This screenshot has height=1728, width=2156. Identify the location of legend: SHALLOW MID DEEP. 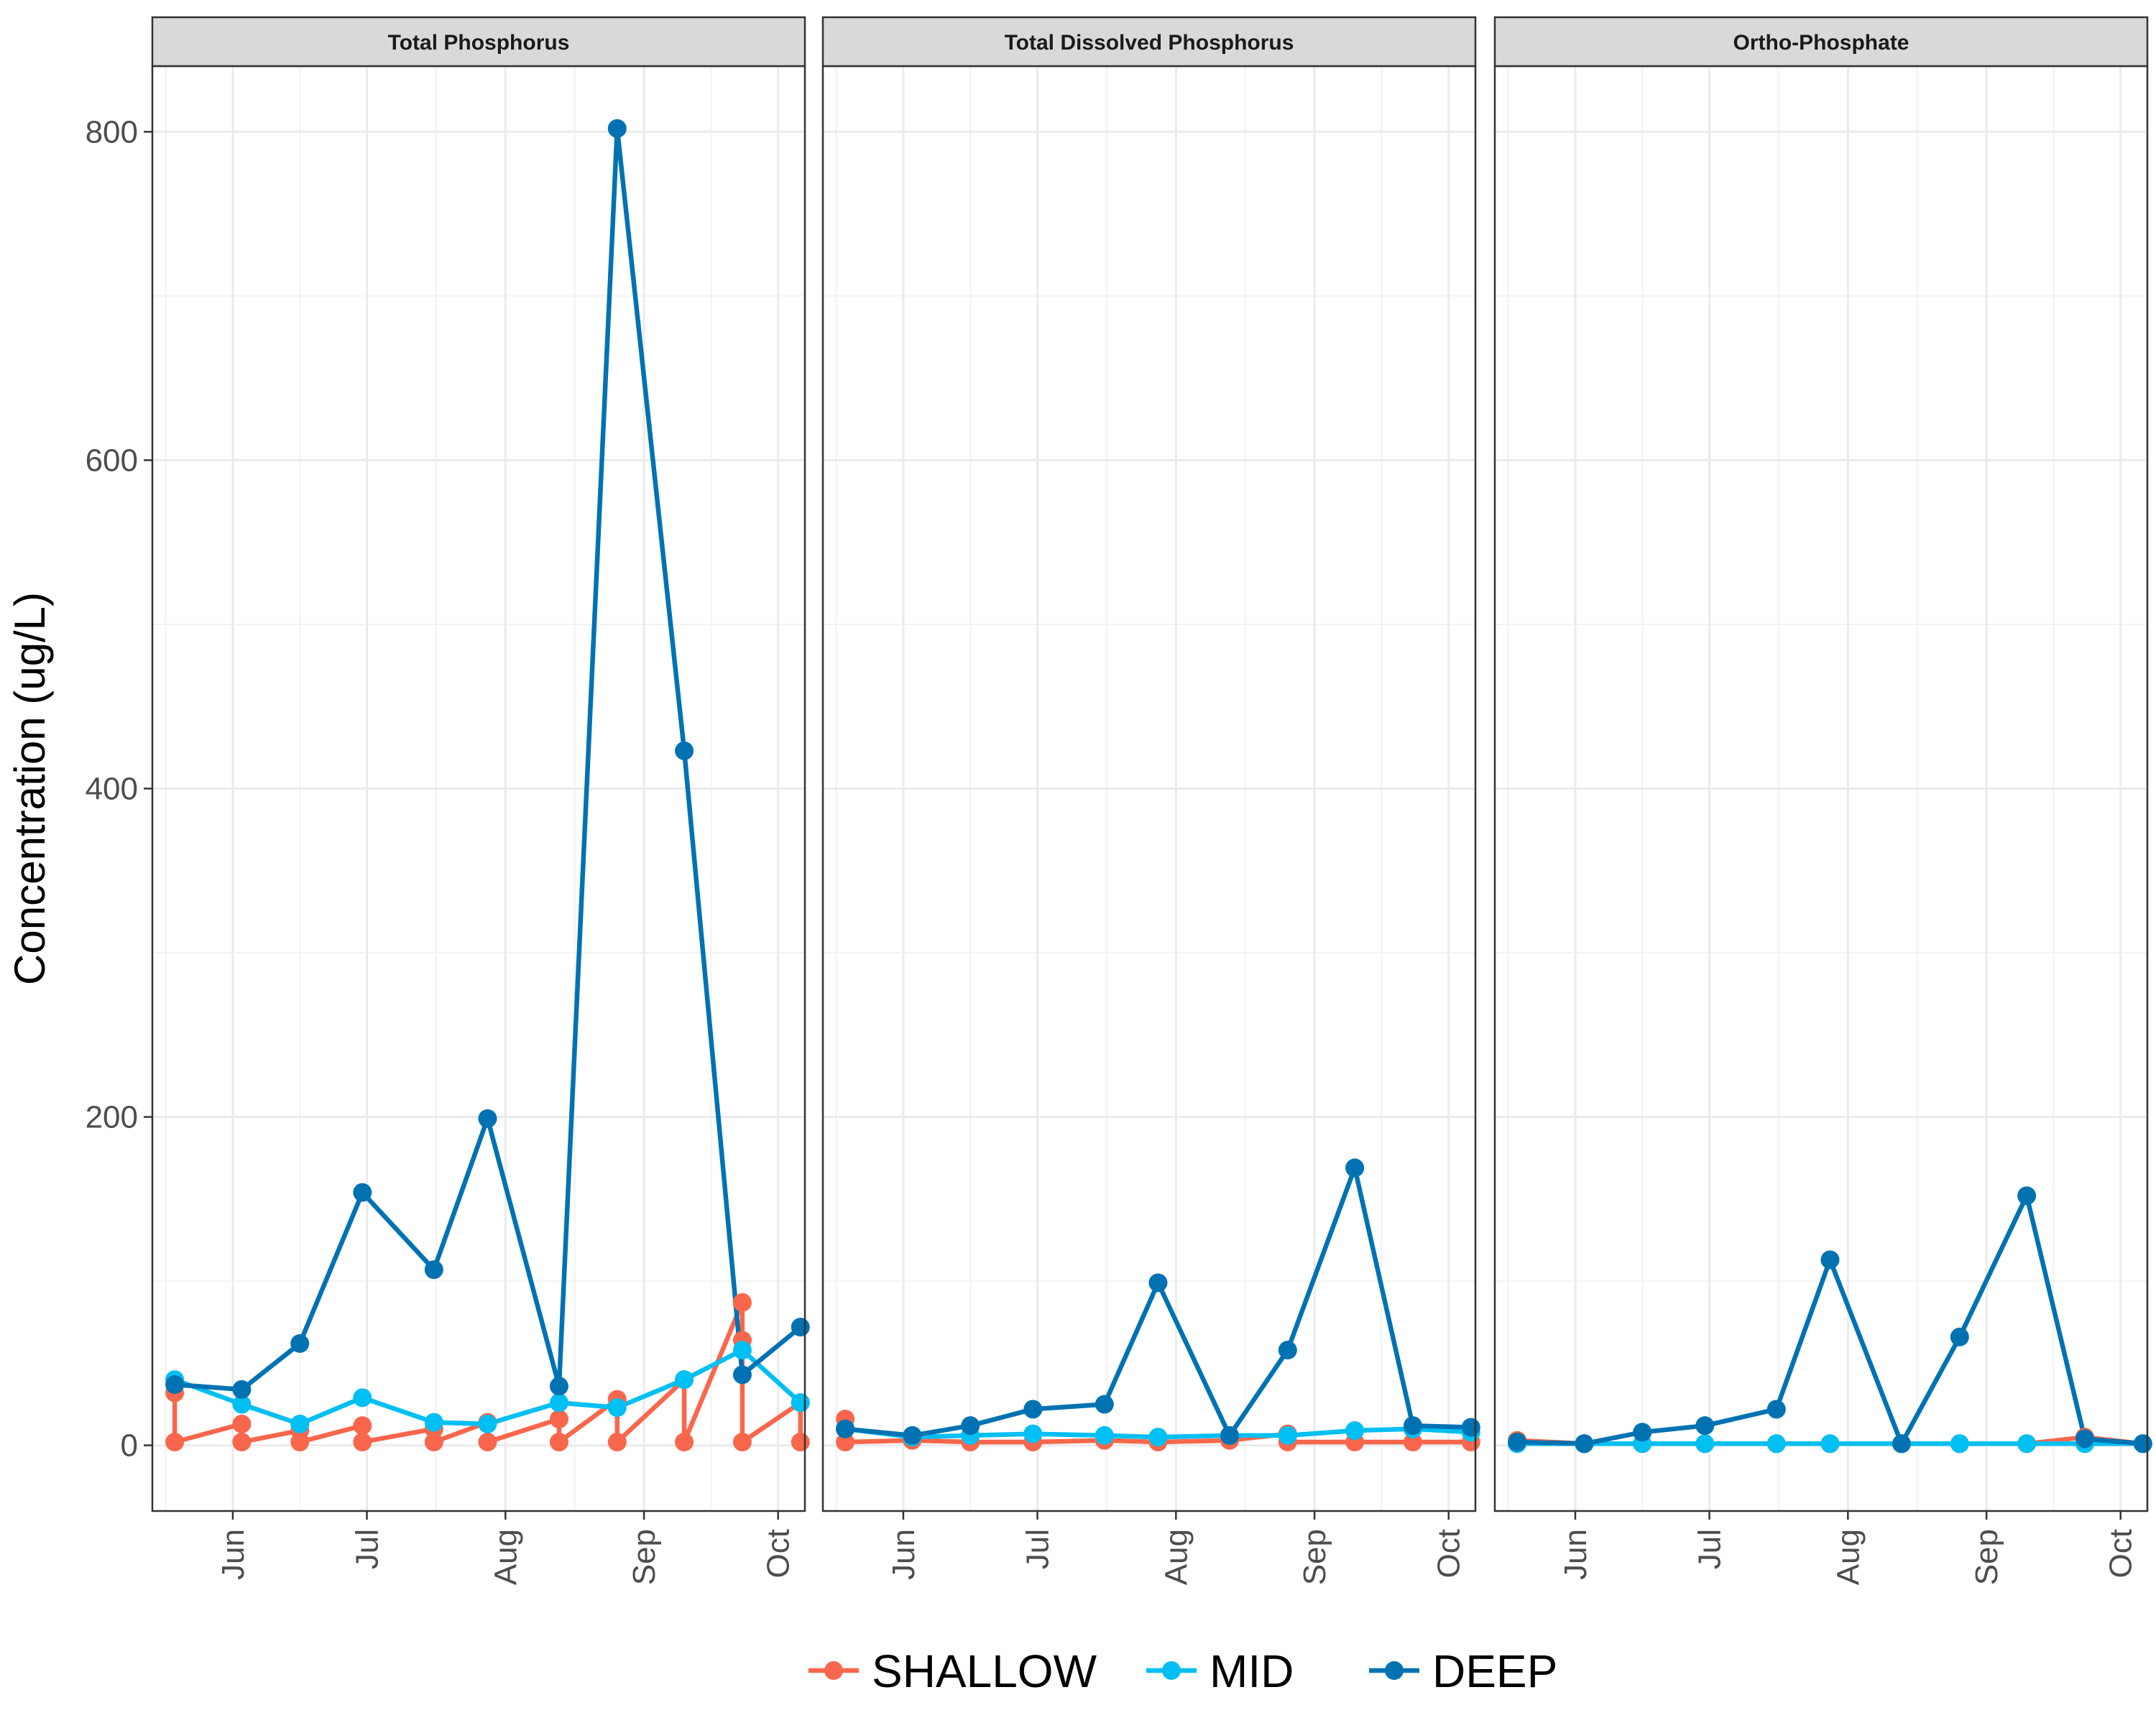
(1182, 1671).